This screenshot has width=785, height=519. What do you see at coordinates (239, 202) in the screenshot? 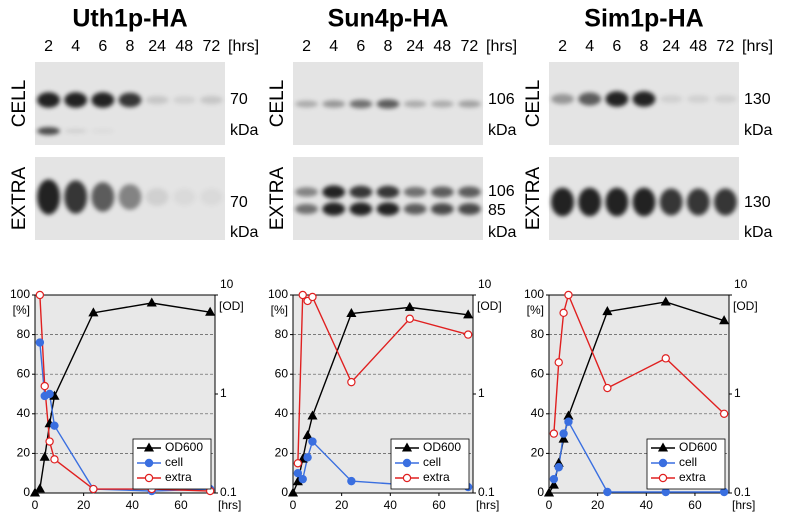
I see `kda-marker: 70` at bounding box center [239, 202].